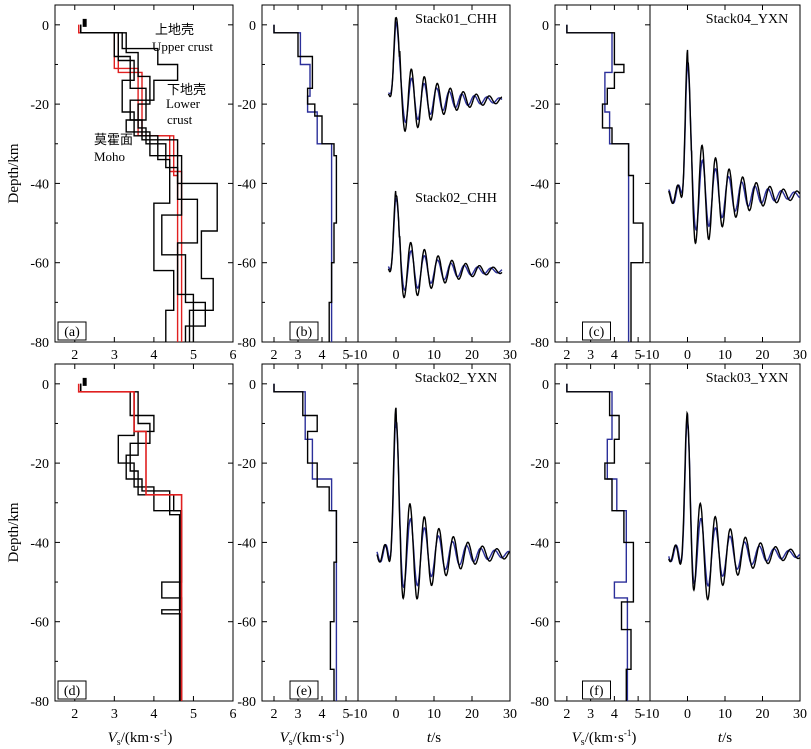 The image size is (811, 749). I want to click on ytick-label-f: 0, so click(545, 385).